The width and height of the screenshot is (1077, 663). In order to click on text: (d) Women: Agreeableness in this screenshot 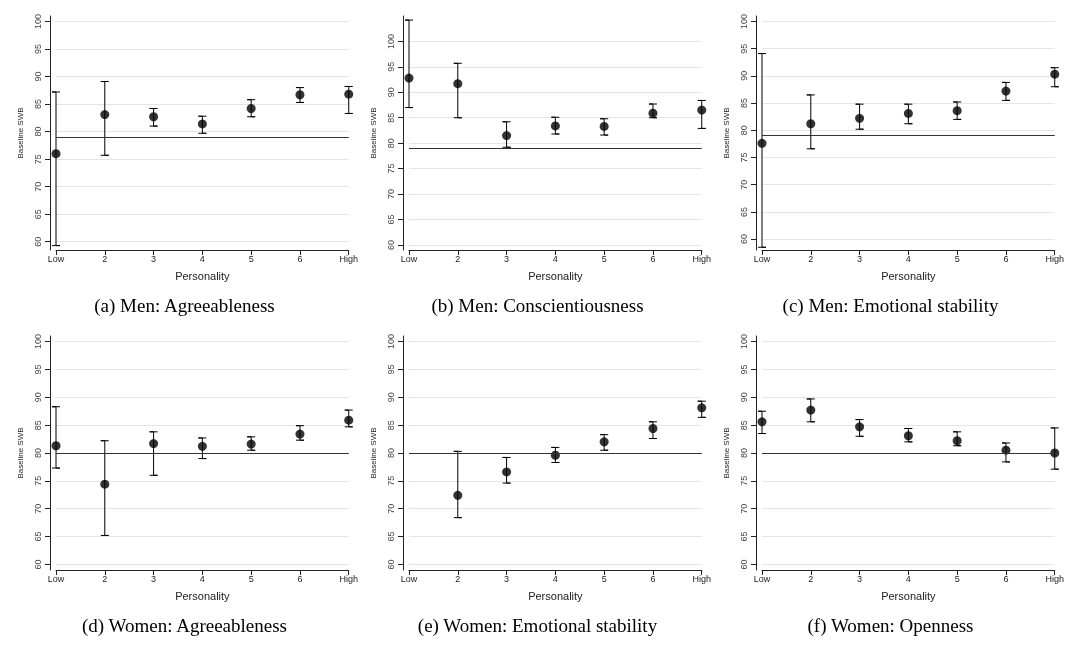, I will do `click(184, 626)`.